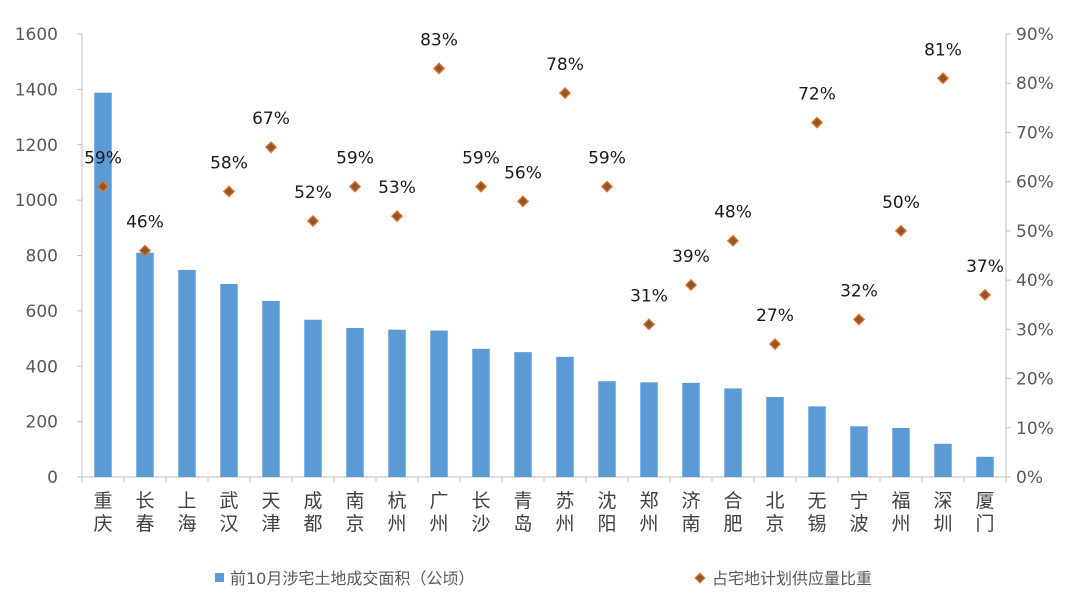  What do you see at coordinates (36, 35) in the screenshot?
I see `left-tick-label: 1600` at bounding box center [36, 35].